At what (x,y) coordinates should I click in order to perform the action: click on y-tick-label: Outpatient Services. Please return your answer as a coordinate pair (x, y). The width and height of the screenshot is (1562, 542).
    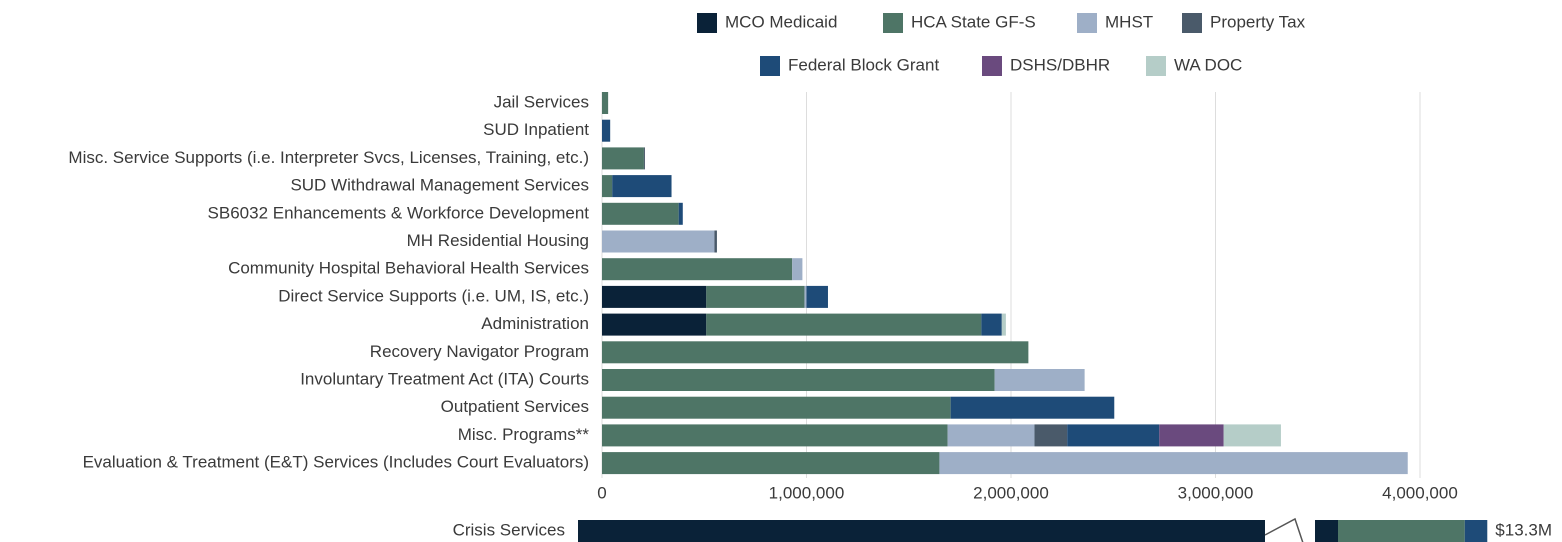
    Looking at the image, I should click on (515, 406).